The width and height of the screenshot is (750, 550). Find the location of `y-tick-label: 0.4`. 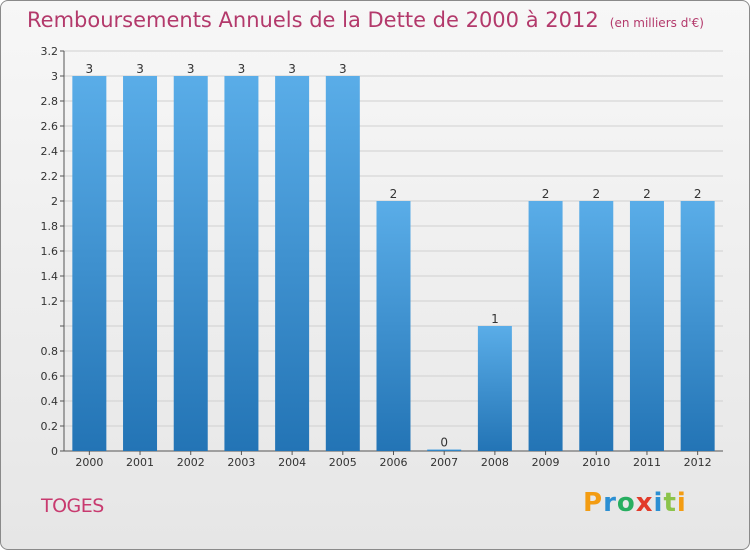

y-tick-label: 0.4 is located at coordinates (50, 401).